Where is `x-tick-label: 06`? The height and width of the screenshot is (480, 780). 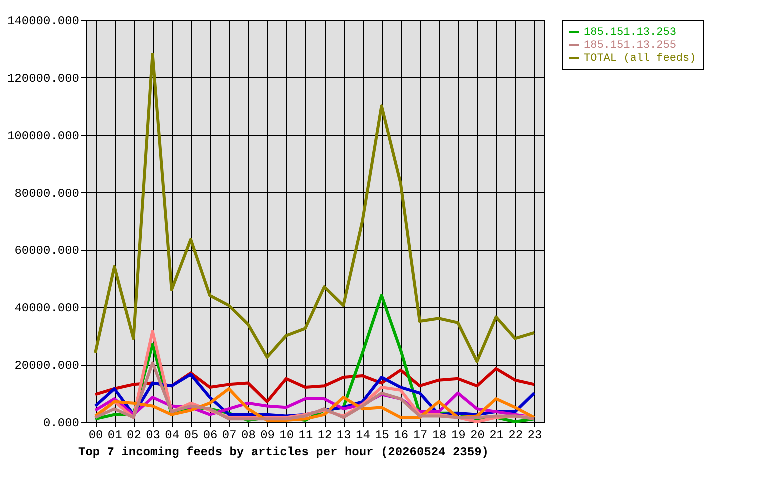
x-tick-label: 06 is located at coordinates (210, 435).